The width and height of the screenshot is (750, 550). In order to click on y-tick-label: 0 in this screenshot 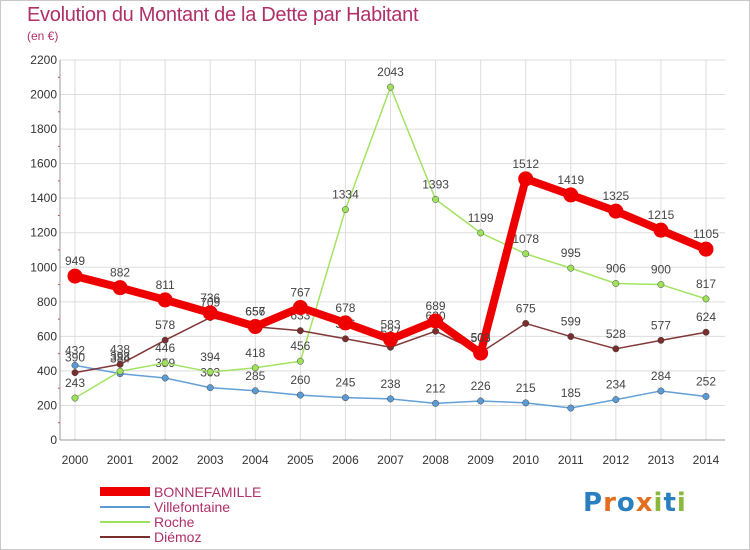, I will do `click(53, 440)`.